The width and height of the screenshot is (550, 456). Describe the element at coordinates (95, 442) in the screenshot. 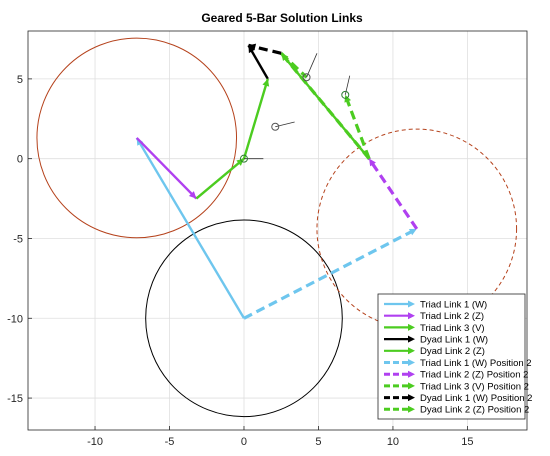

I see `x-tick-label: -10` at that location.